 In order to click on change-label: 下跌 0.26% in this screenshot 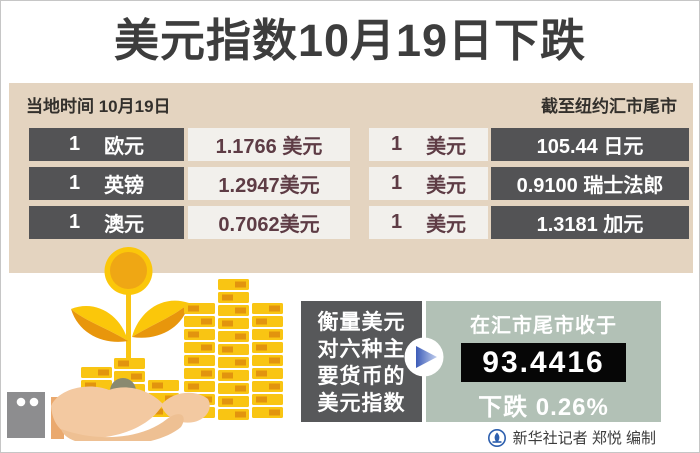, I will do `click(543, 407)`.